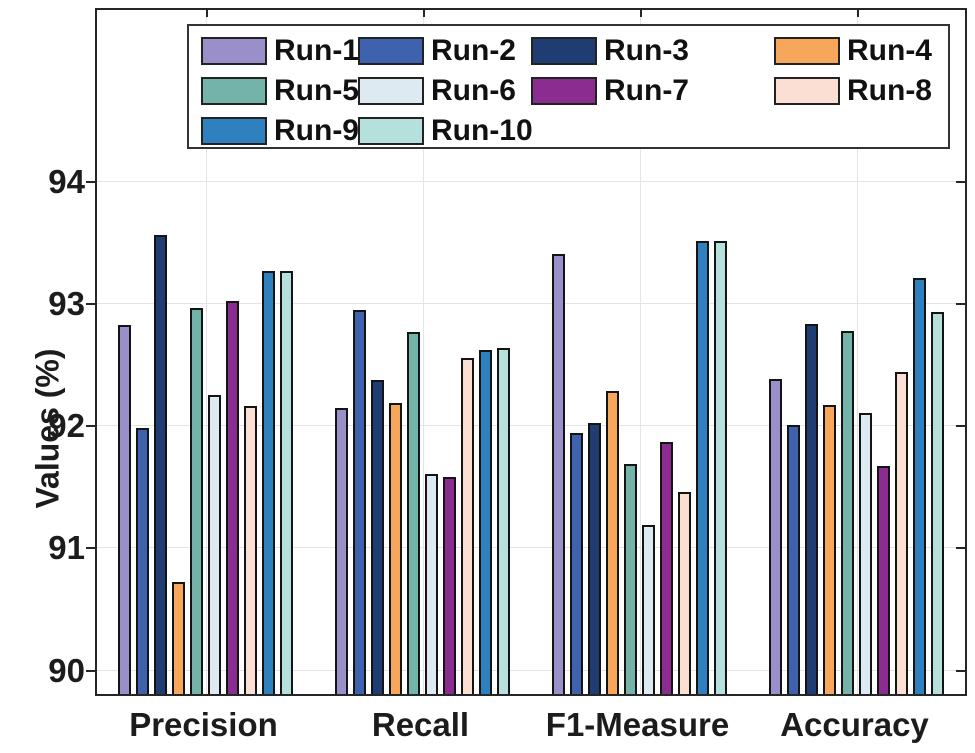 This screenshot has height=753, width=975. Describe the element at coordinates (286, 482) in the screenshot. I see `bar-run-10-precision` at that location.